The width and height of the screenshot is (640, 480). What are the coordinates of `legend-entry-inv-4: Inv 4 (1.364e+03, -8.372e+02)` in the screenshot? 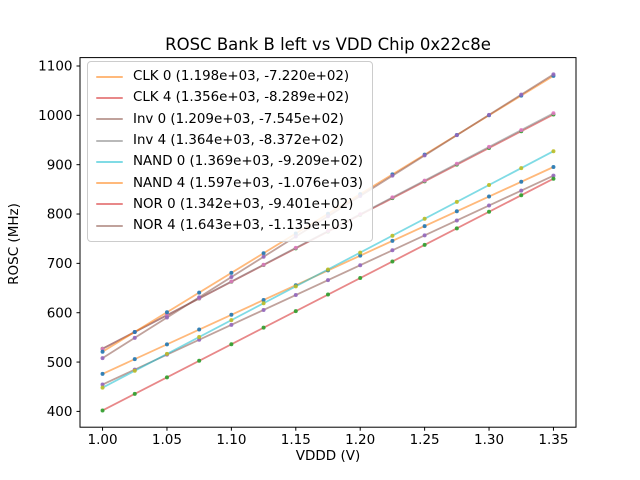 It's located at (229, 140).